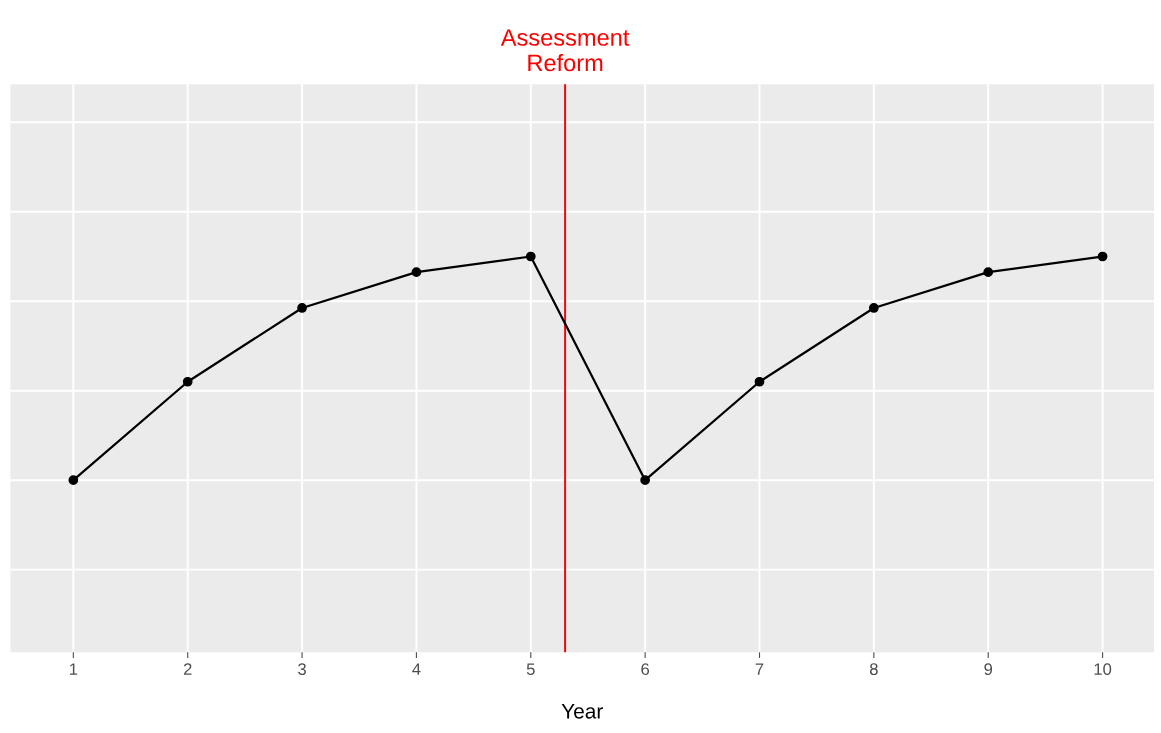 Image resolution: width=1161 pixels, height=733 pixels. What do you see at coordinates (530, 669) in the screenshot?
I see `x-tick-label: 5` at bounding box center [530, 669].